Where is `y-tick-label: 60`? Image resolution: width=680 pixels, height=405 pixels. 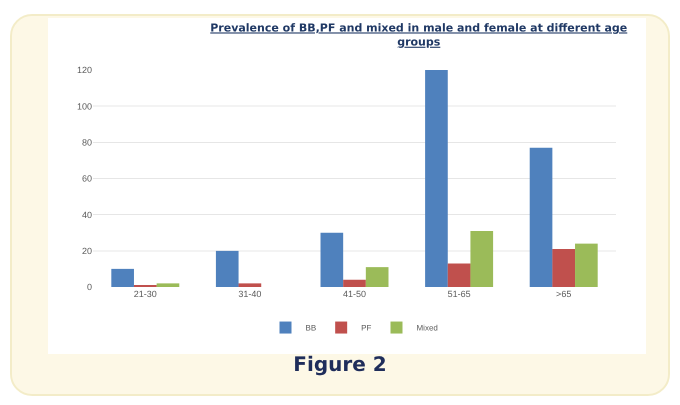
y-tick-label: 60 is located at coordinates (87, 179).